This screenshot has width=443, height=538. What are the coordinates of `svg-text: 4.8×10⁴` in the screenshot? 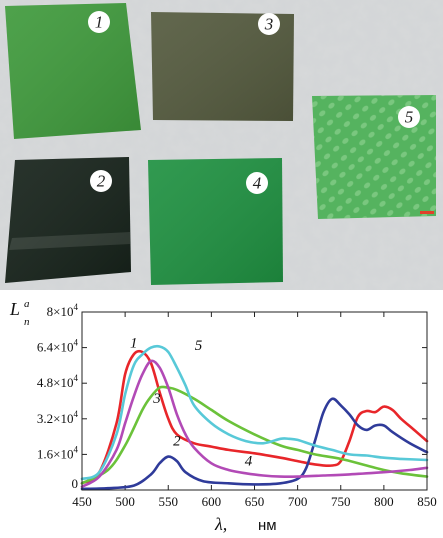 It's located at (58, 381).